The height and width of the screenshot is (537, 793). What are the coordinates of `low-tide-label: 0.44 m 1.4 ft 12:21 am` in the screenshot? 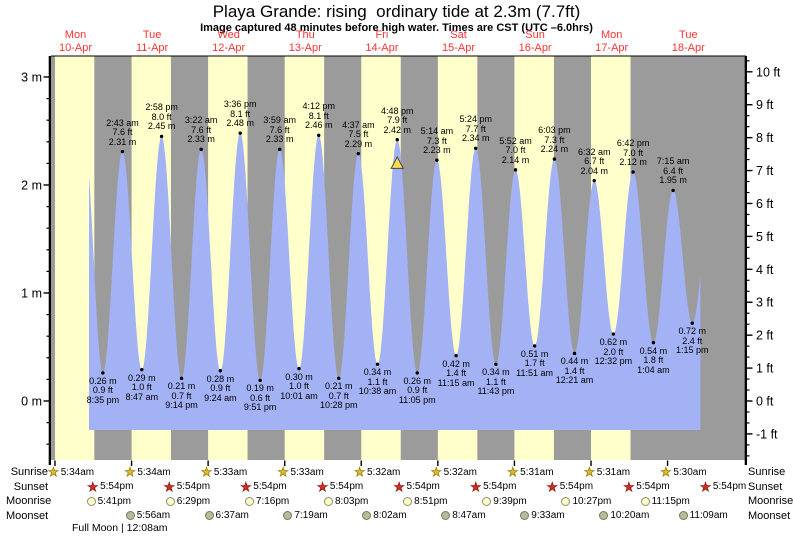 It's located at (575, 371).